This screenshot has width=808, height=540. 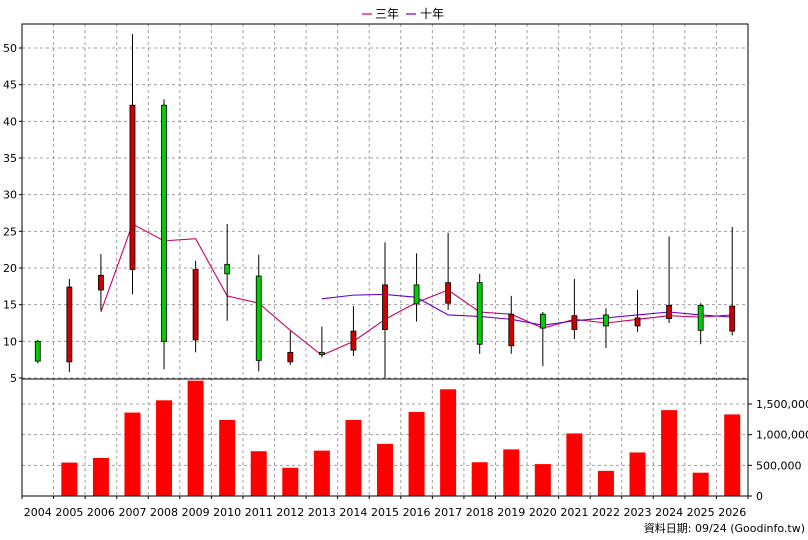 What do you see at coordinates (432, 14) in the screenshot?
I see `legend-label-ten-year: 十年` at bounding box center [432, 14].